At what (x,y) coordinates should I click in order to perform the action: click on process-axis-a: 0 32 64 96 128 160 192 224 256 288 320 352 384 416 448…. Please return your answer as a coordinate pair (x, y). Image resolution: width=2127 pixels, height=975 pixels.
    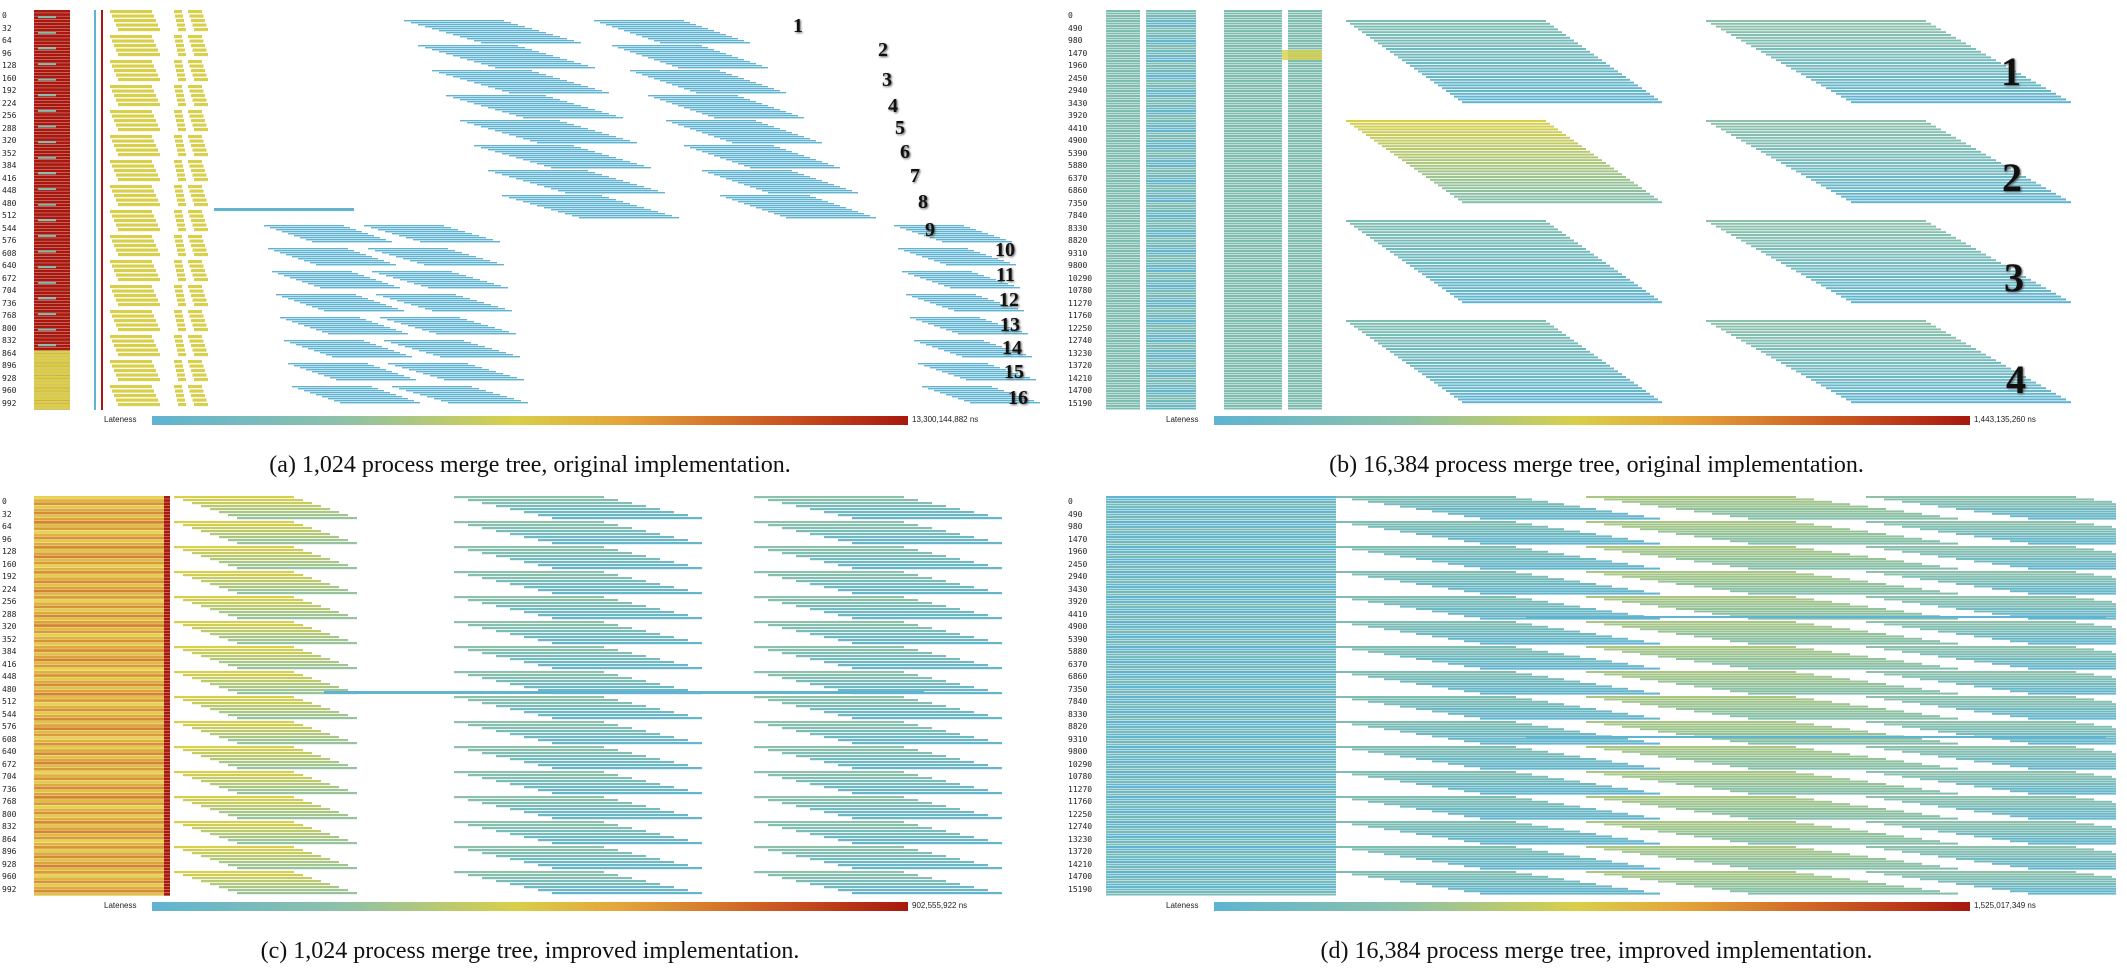
    Looking at the image, I should click on (17, 210).